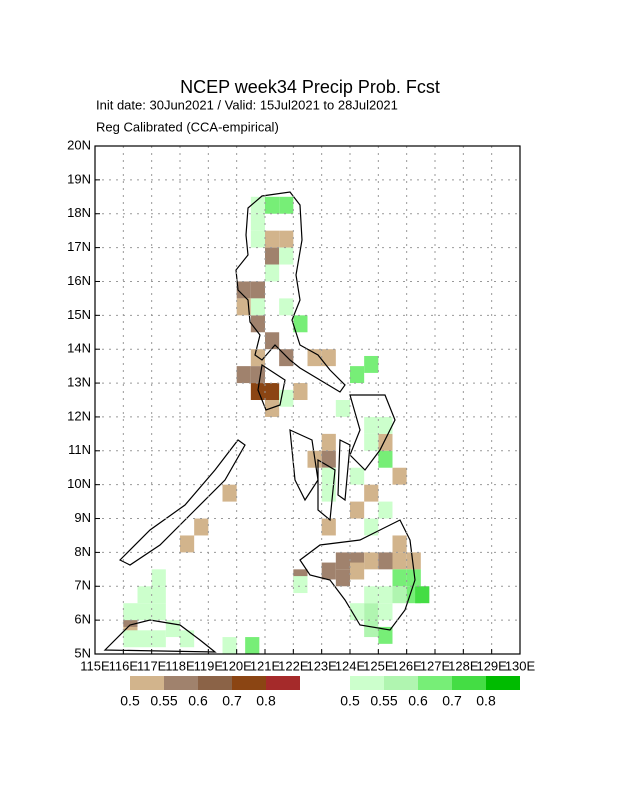 This screenshot has width=618, height=805. Describe the element at coordinates (79, 212) in the screenshot. I see `y-tick-label: 18N` at that location.